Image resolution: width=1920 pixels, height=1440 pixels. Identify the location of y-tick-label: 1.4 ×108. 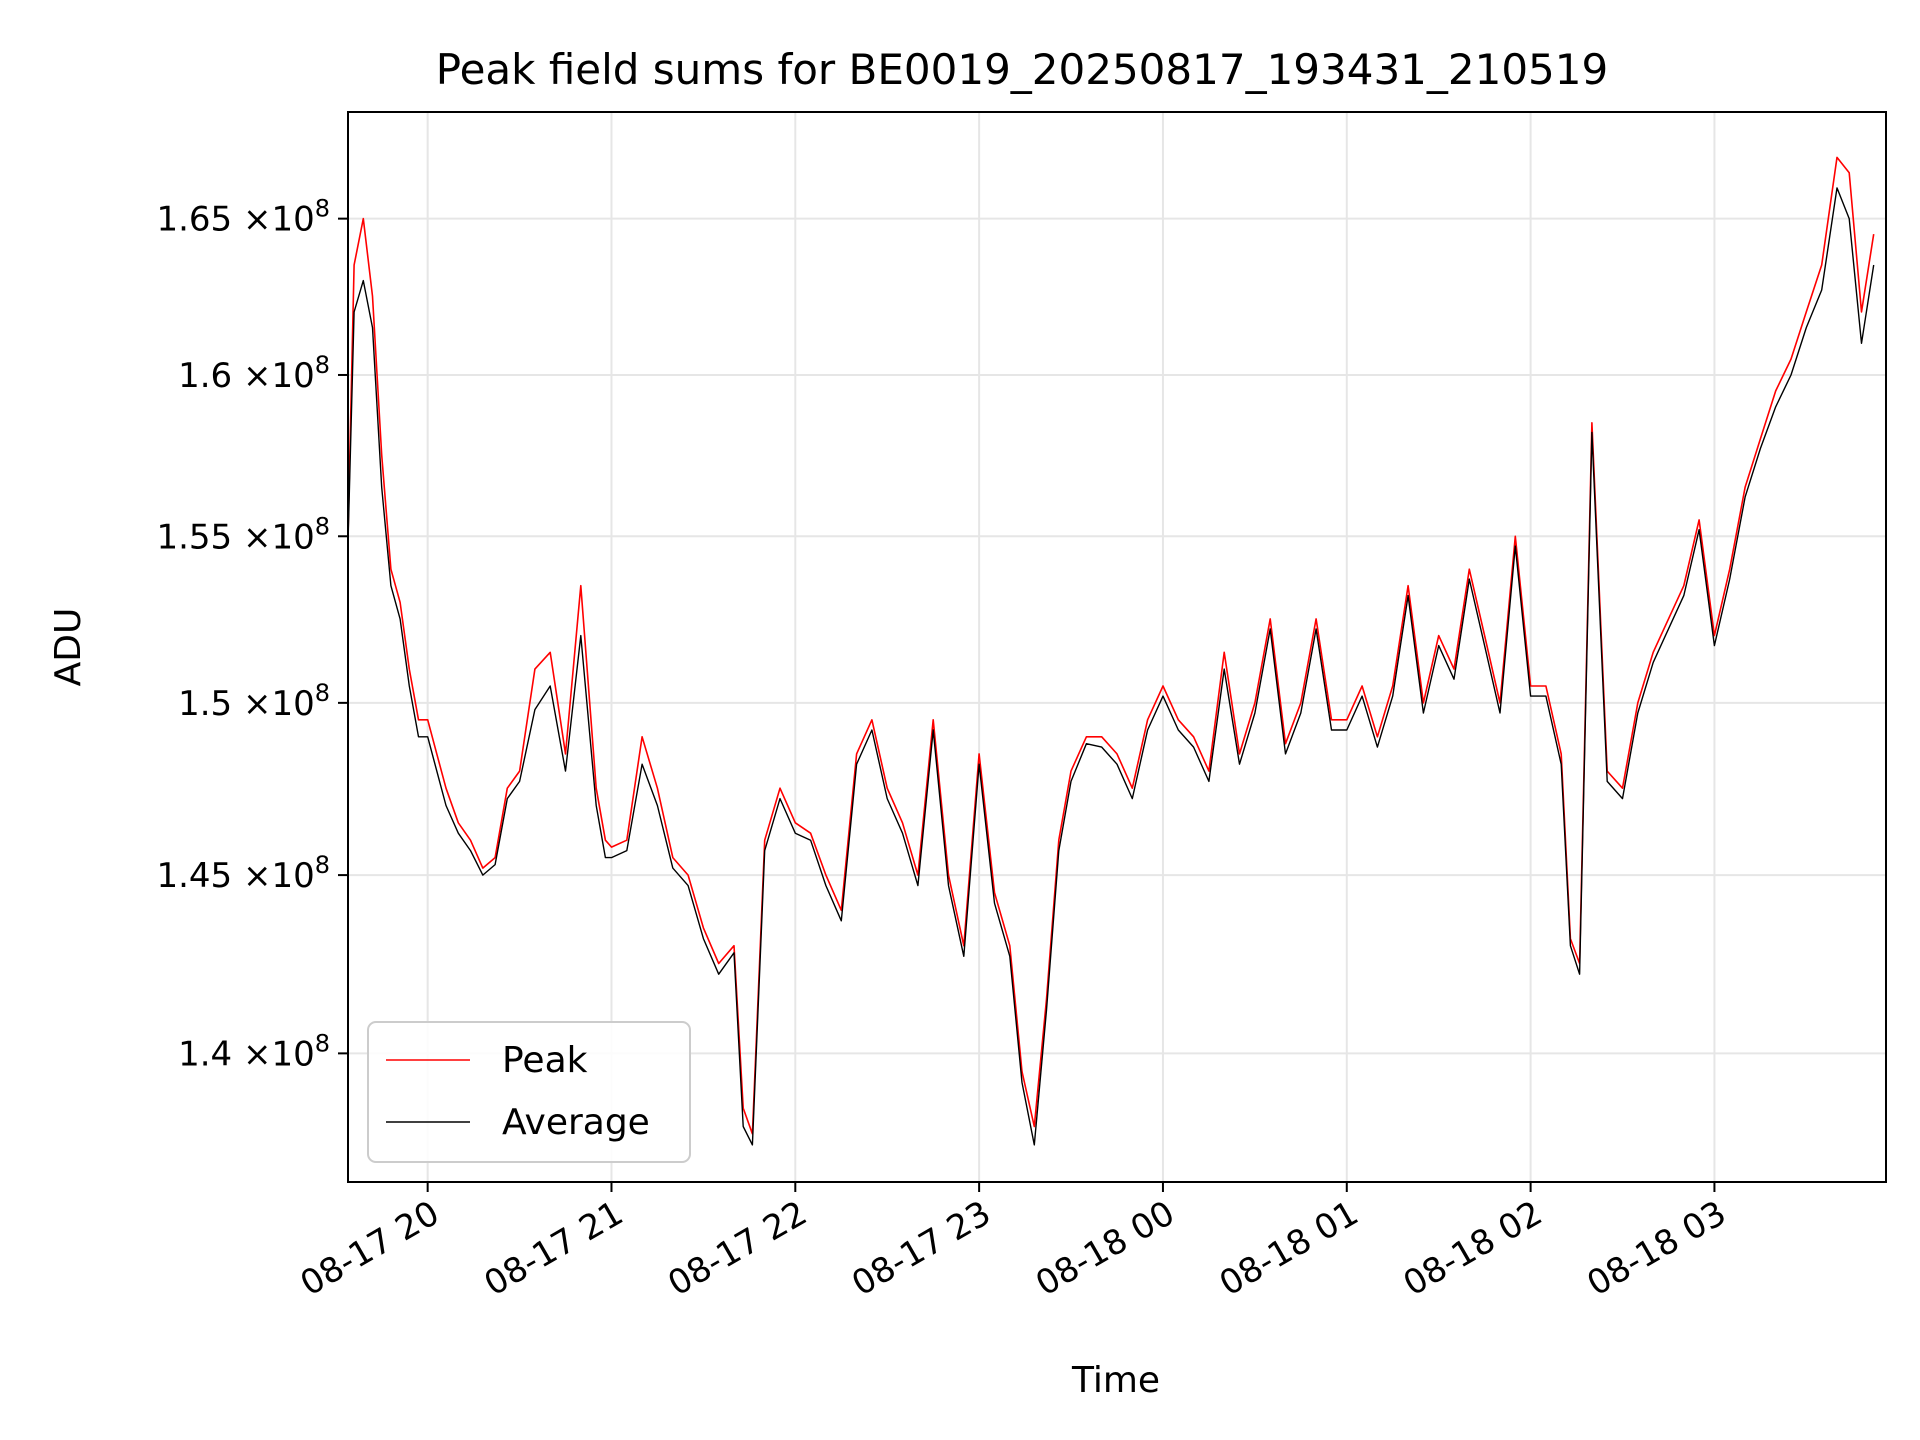
(254, 1051).